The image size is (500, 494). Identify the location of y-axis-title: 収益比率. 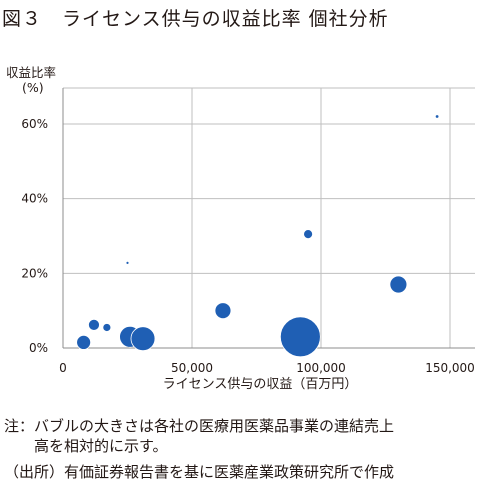
(31, 72).